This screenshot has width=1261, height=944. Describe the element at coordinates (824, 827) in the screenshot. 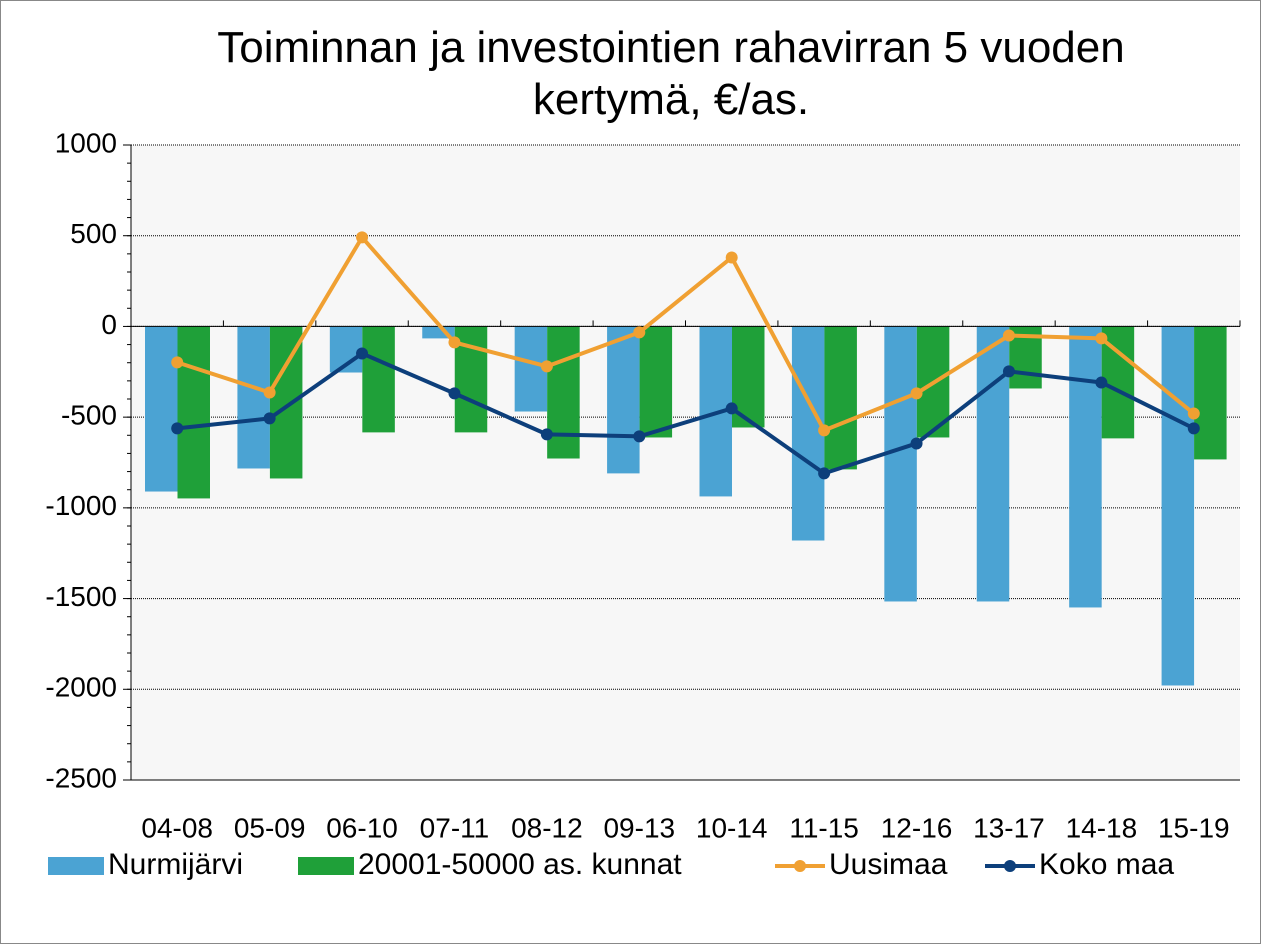

I see `x-tick-label: 11-15` at that location.